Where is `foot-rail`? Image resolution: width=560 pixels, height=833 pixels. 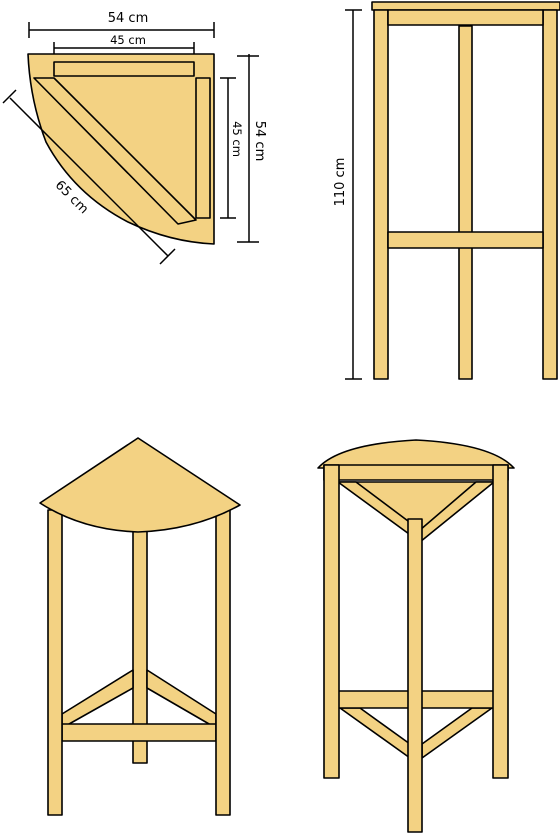 foot-rail is located at coordinates (465, 240).